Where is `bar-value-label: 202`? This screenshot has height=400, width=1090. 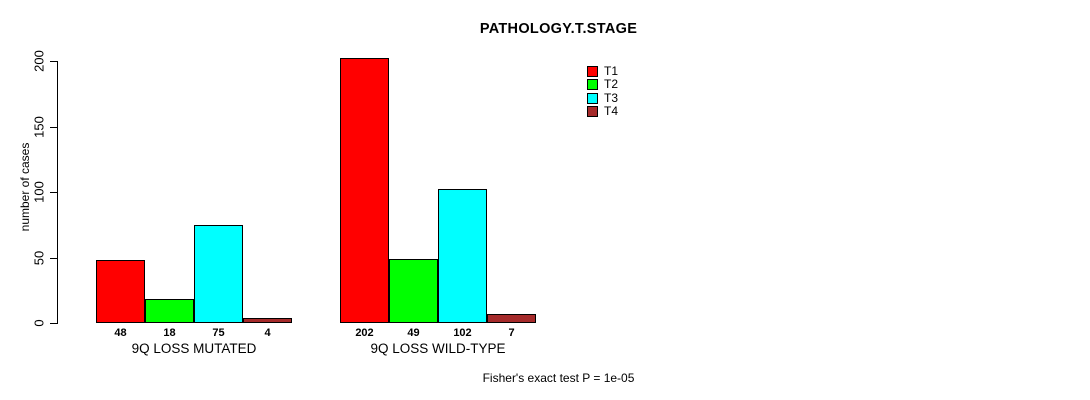
bar-value-label: 202 is located at coordinates (364, 333).